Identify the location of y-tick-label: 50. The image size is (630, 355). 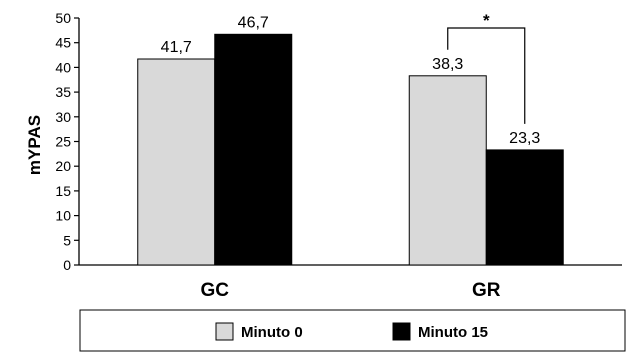
(63, 18).